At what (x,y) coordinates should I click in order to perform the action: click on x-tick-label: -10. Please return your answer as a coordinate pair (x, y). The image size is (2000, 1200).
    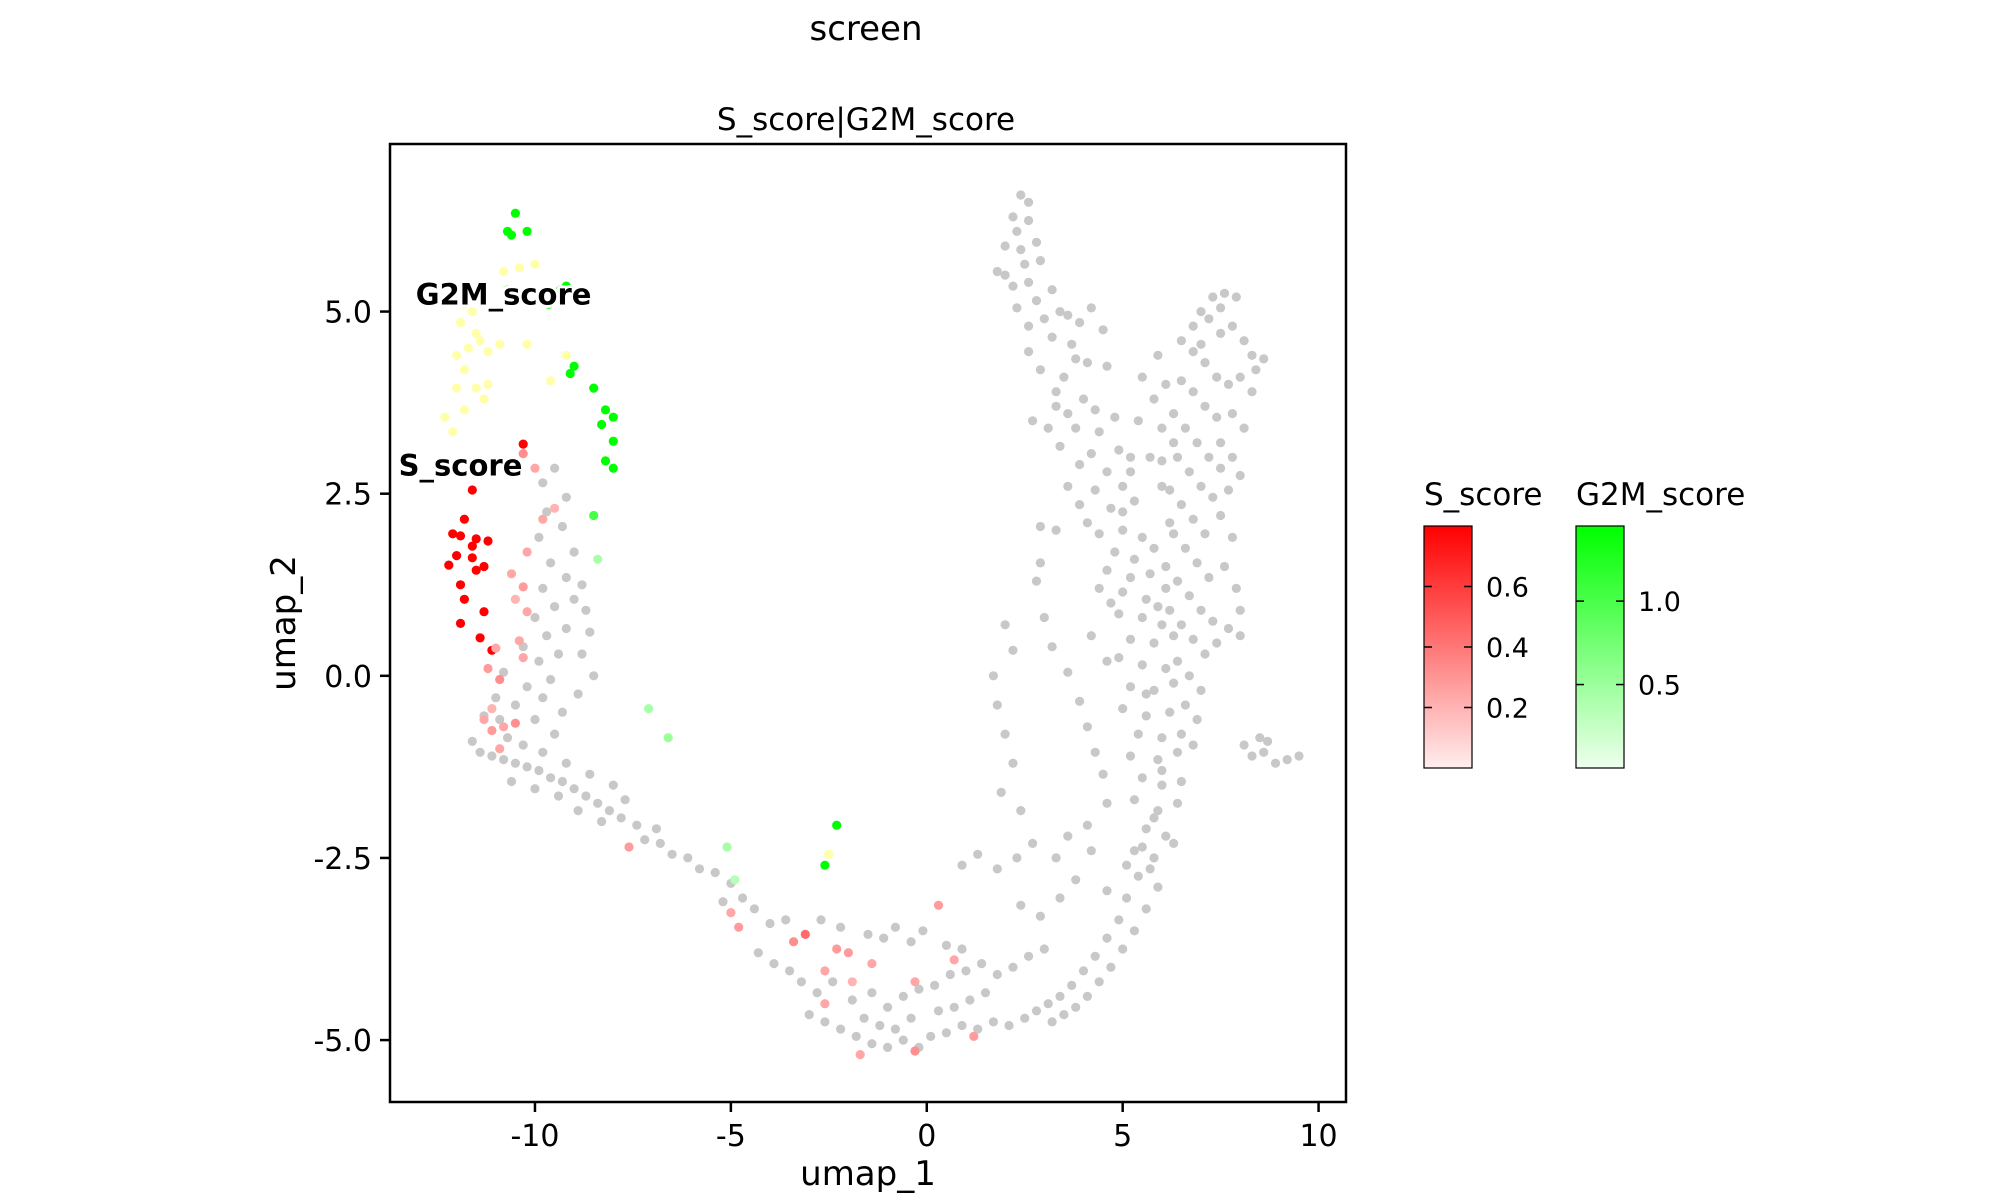
    Looking at the image, I should click on (534, 1136).